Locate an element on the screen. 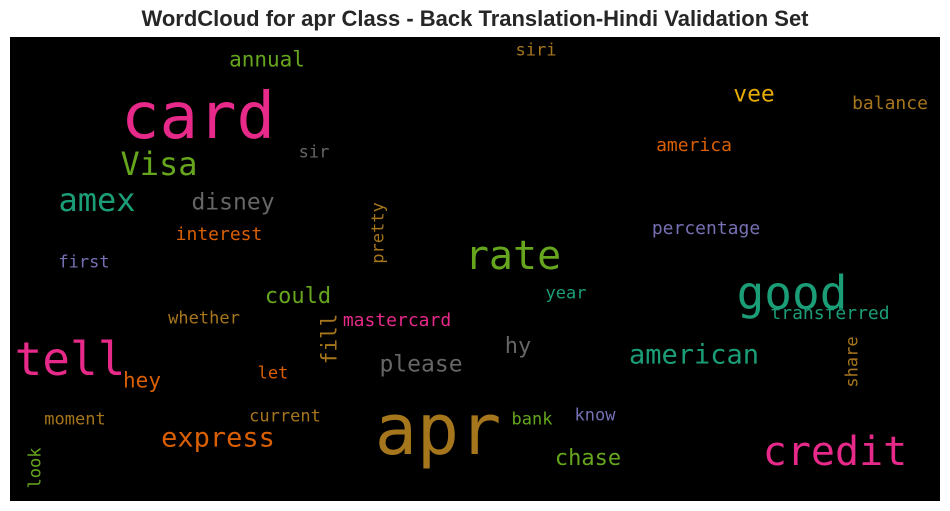 This screenshot has width=950, height=511. word-first: first is located at coordinates (84, 262).